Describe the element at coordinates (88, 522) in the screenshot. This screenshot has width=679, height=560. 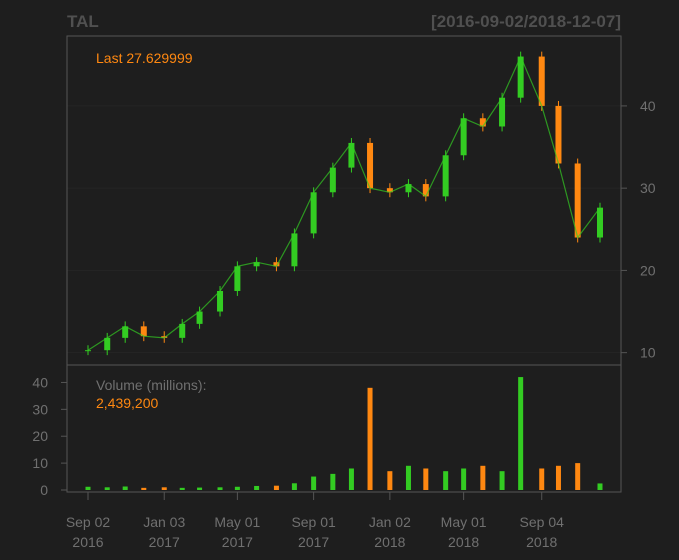
I see `x-tick-label-month: Sep 02` at that location.